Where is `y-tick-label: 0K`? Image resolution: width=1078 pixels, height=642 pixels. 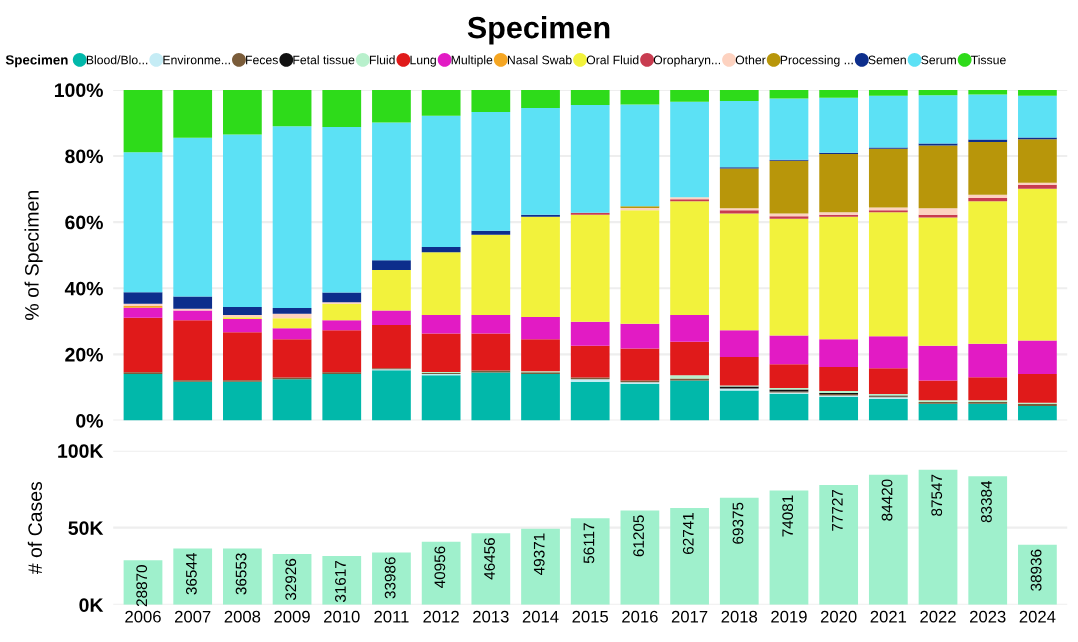 y-tick-label: 0K is located at coordinates (91, 605).